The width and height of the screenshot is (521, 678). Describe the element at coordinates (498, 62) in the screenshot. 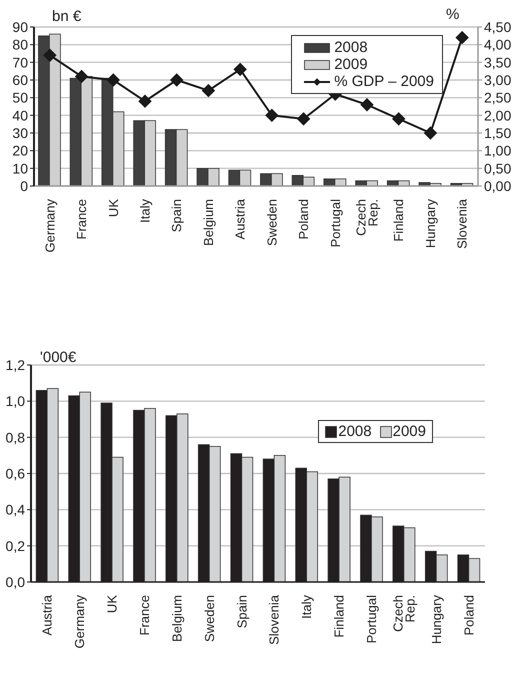

I see `y2-tick-label: 3,50` at that location.